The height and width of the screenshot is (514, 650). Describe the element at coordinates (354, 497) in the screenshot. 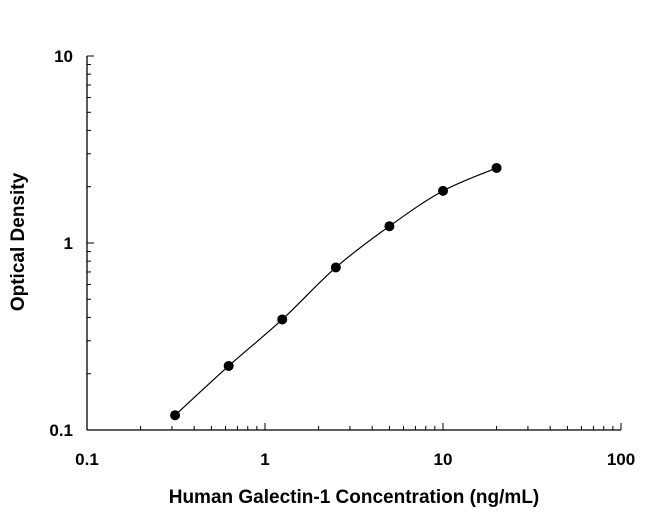

I see `x-axis-title: Human Galectin-1 Concentration (ng/mL)` at that location.